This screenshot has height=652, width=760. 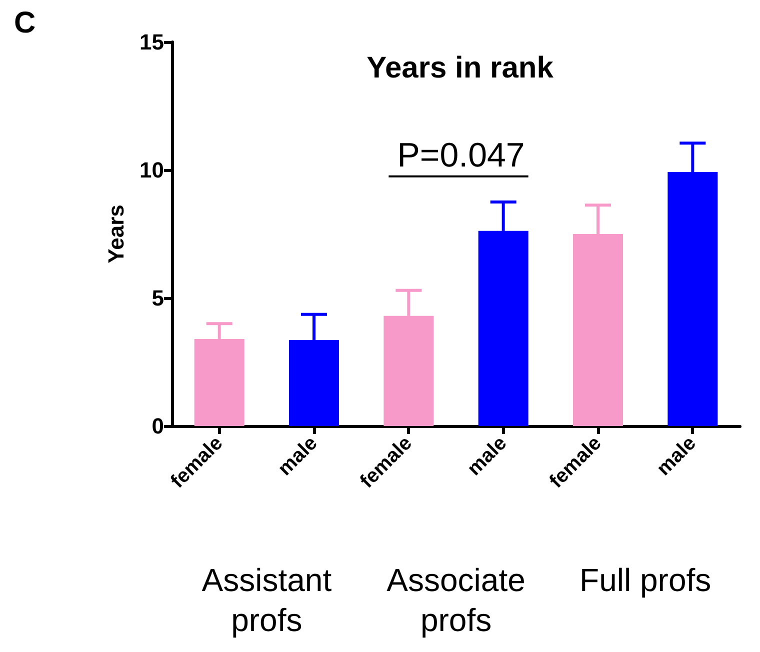 What do you see at coordinates (461, 155) in the screenshot?
I see `annotation: P=0.047` at bounding box center [461, 155].